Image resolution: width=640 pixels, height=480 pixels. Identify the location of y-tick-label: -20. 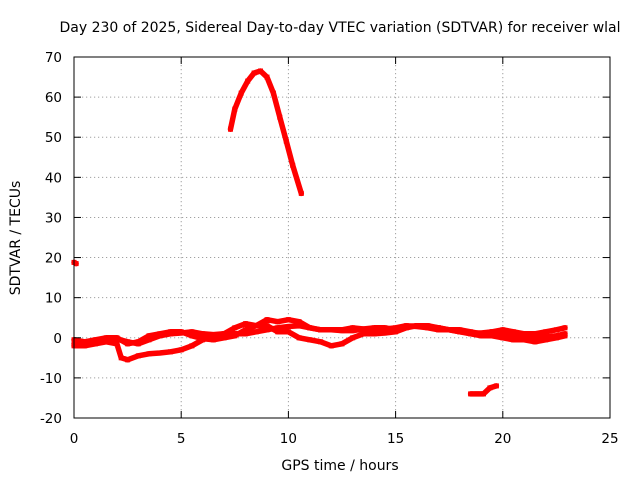
(51, 419).